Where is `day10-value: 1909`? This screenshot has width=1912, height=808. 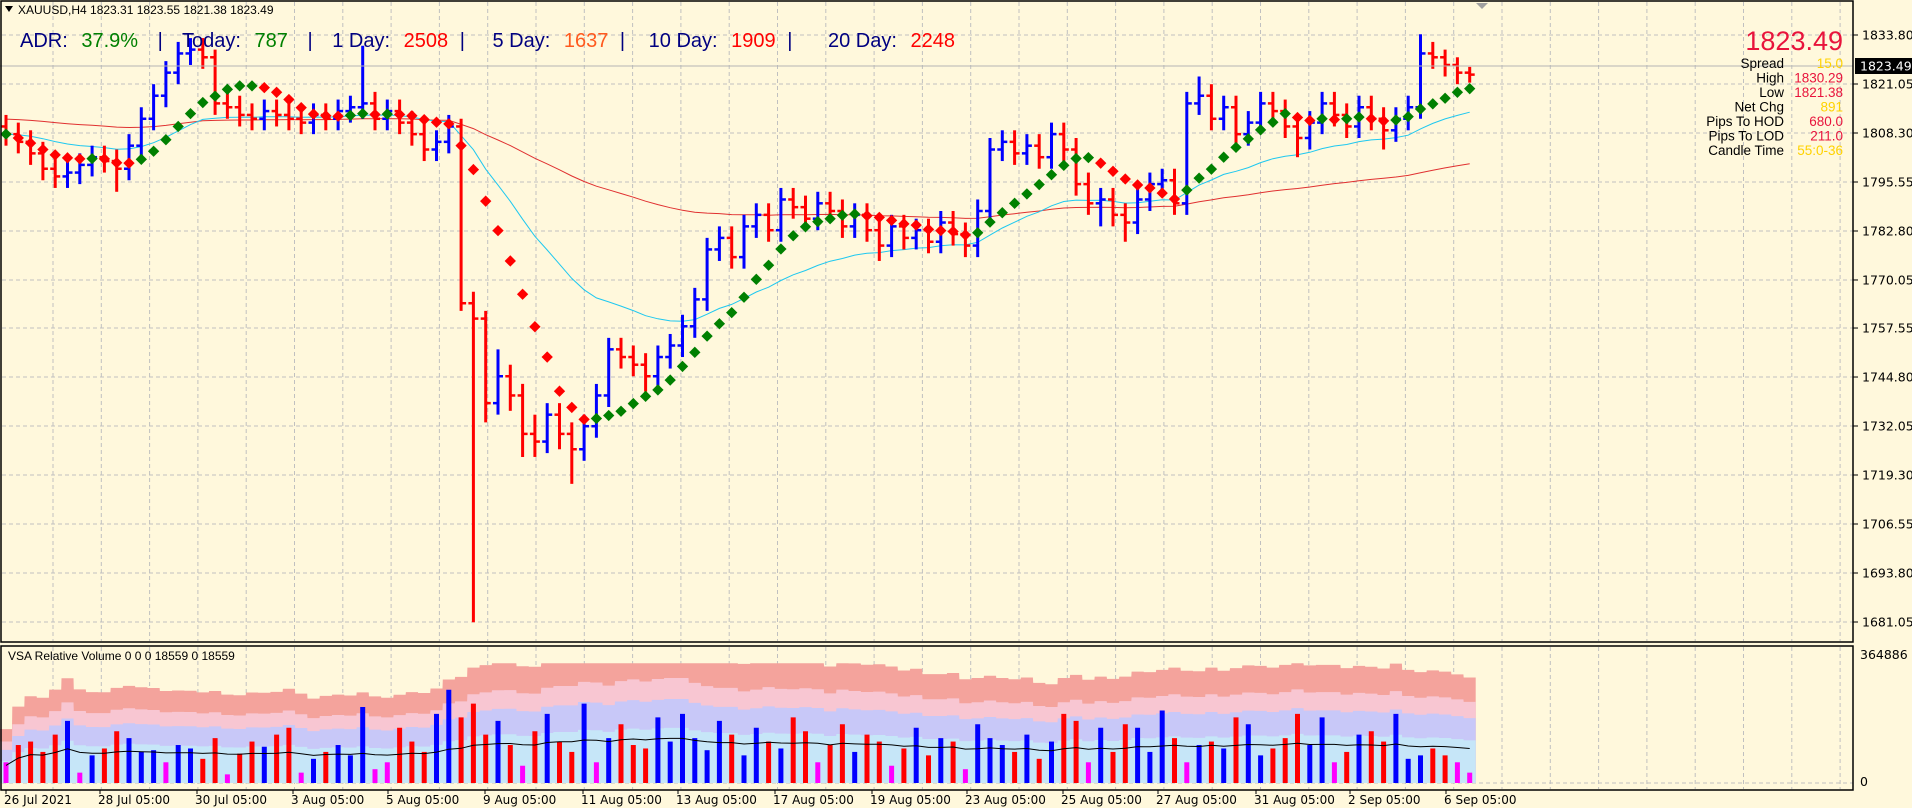
day10-value: 1909 is located at coordinates (753, 41).